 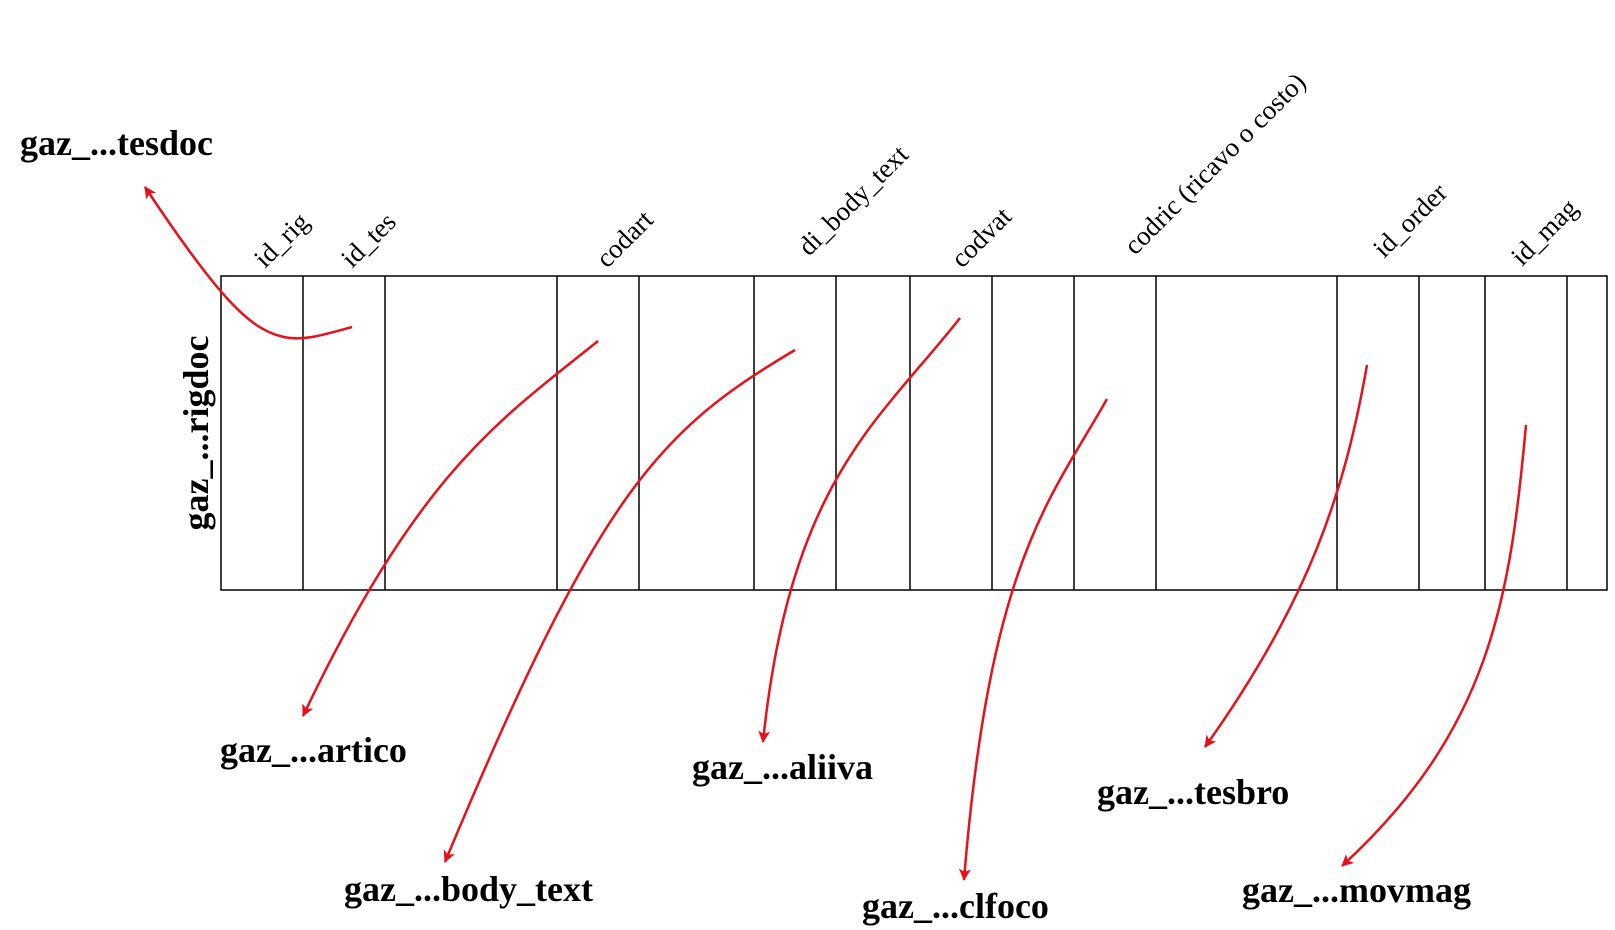 What do you see at coordinates (450, 528) in the screenshot?
I see `arrow-codart-to-artico` at bounding box center [450, 528].